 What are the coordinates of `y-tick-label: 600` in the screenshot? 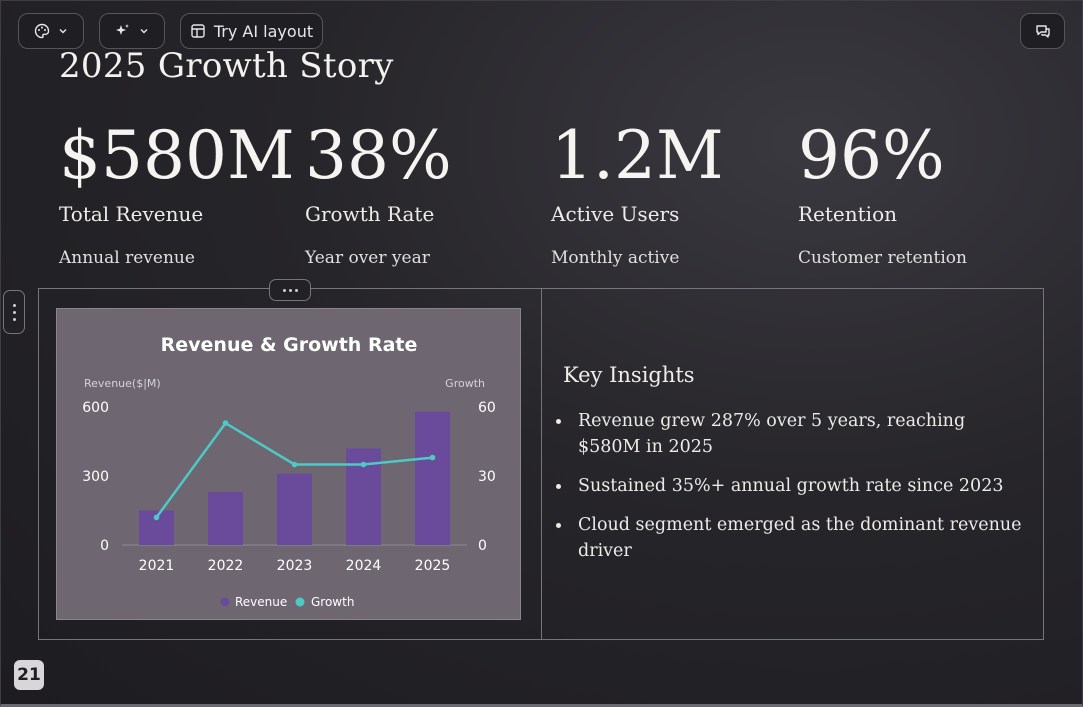 It's located at (95, 408).